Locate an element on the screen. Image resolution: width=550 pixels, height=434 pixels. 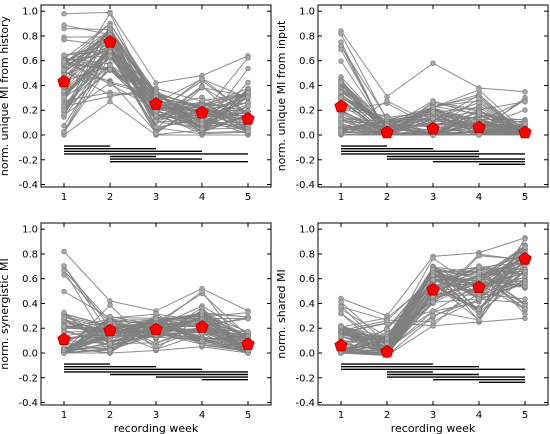
x-tick-label: 2 is located at coordinates (387, 197).